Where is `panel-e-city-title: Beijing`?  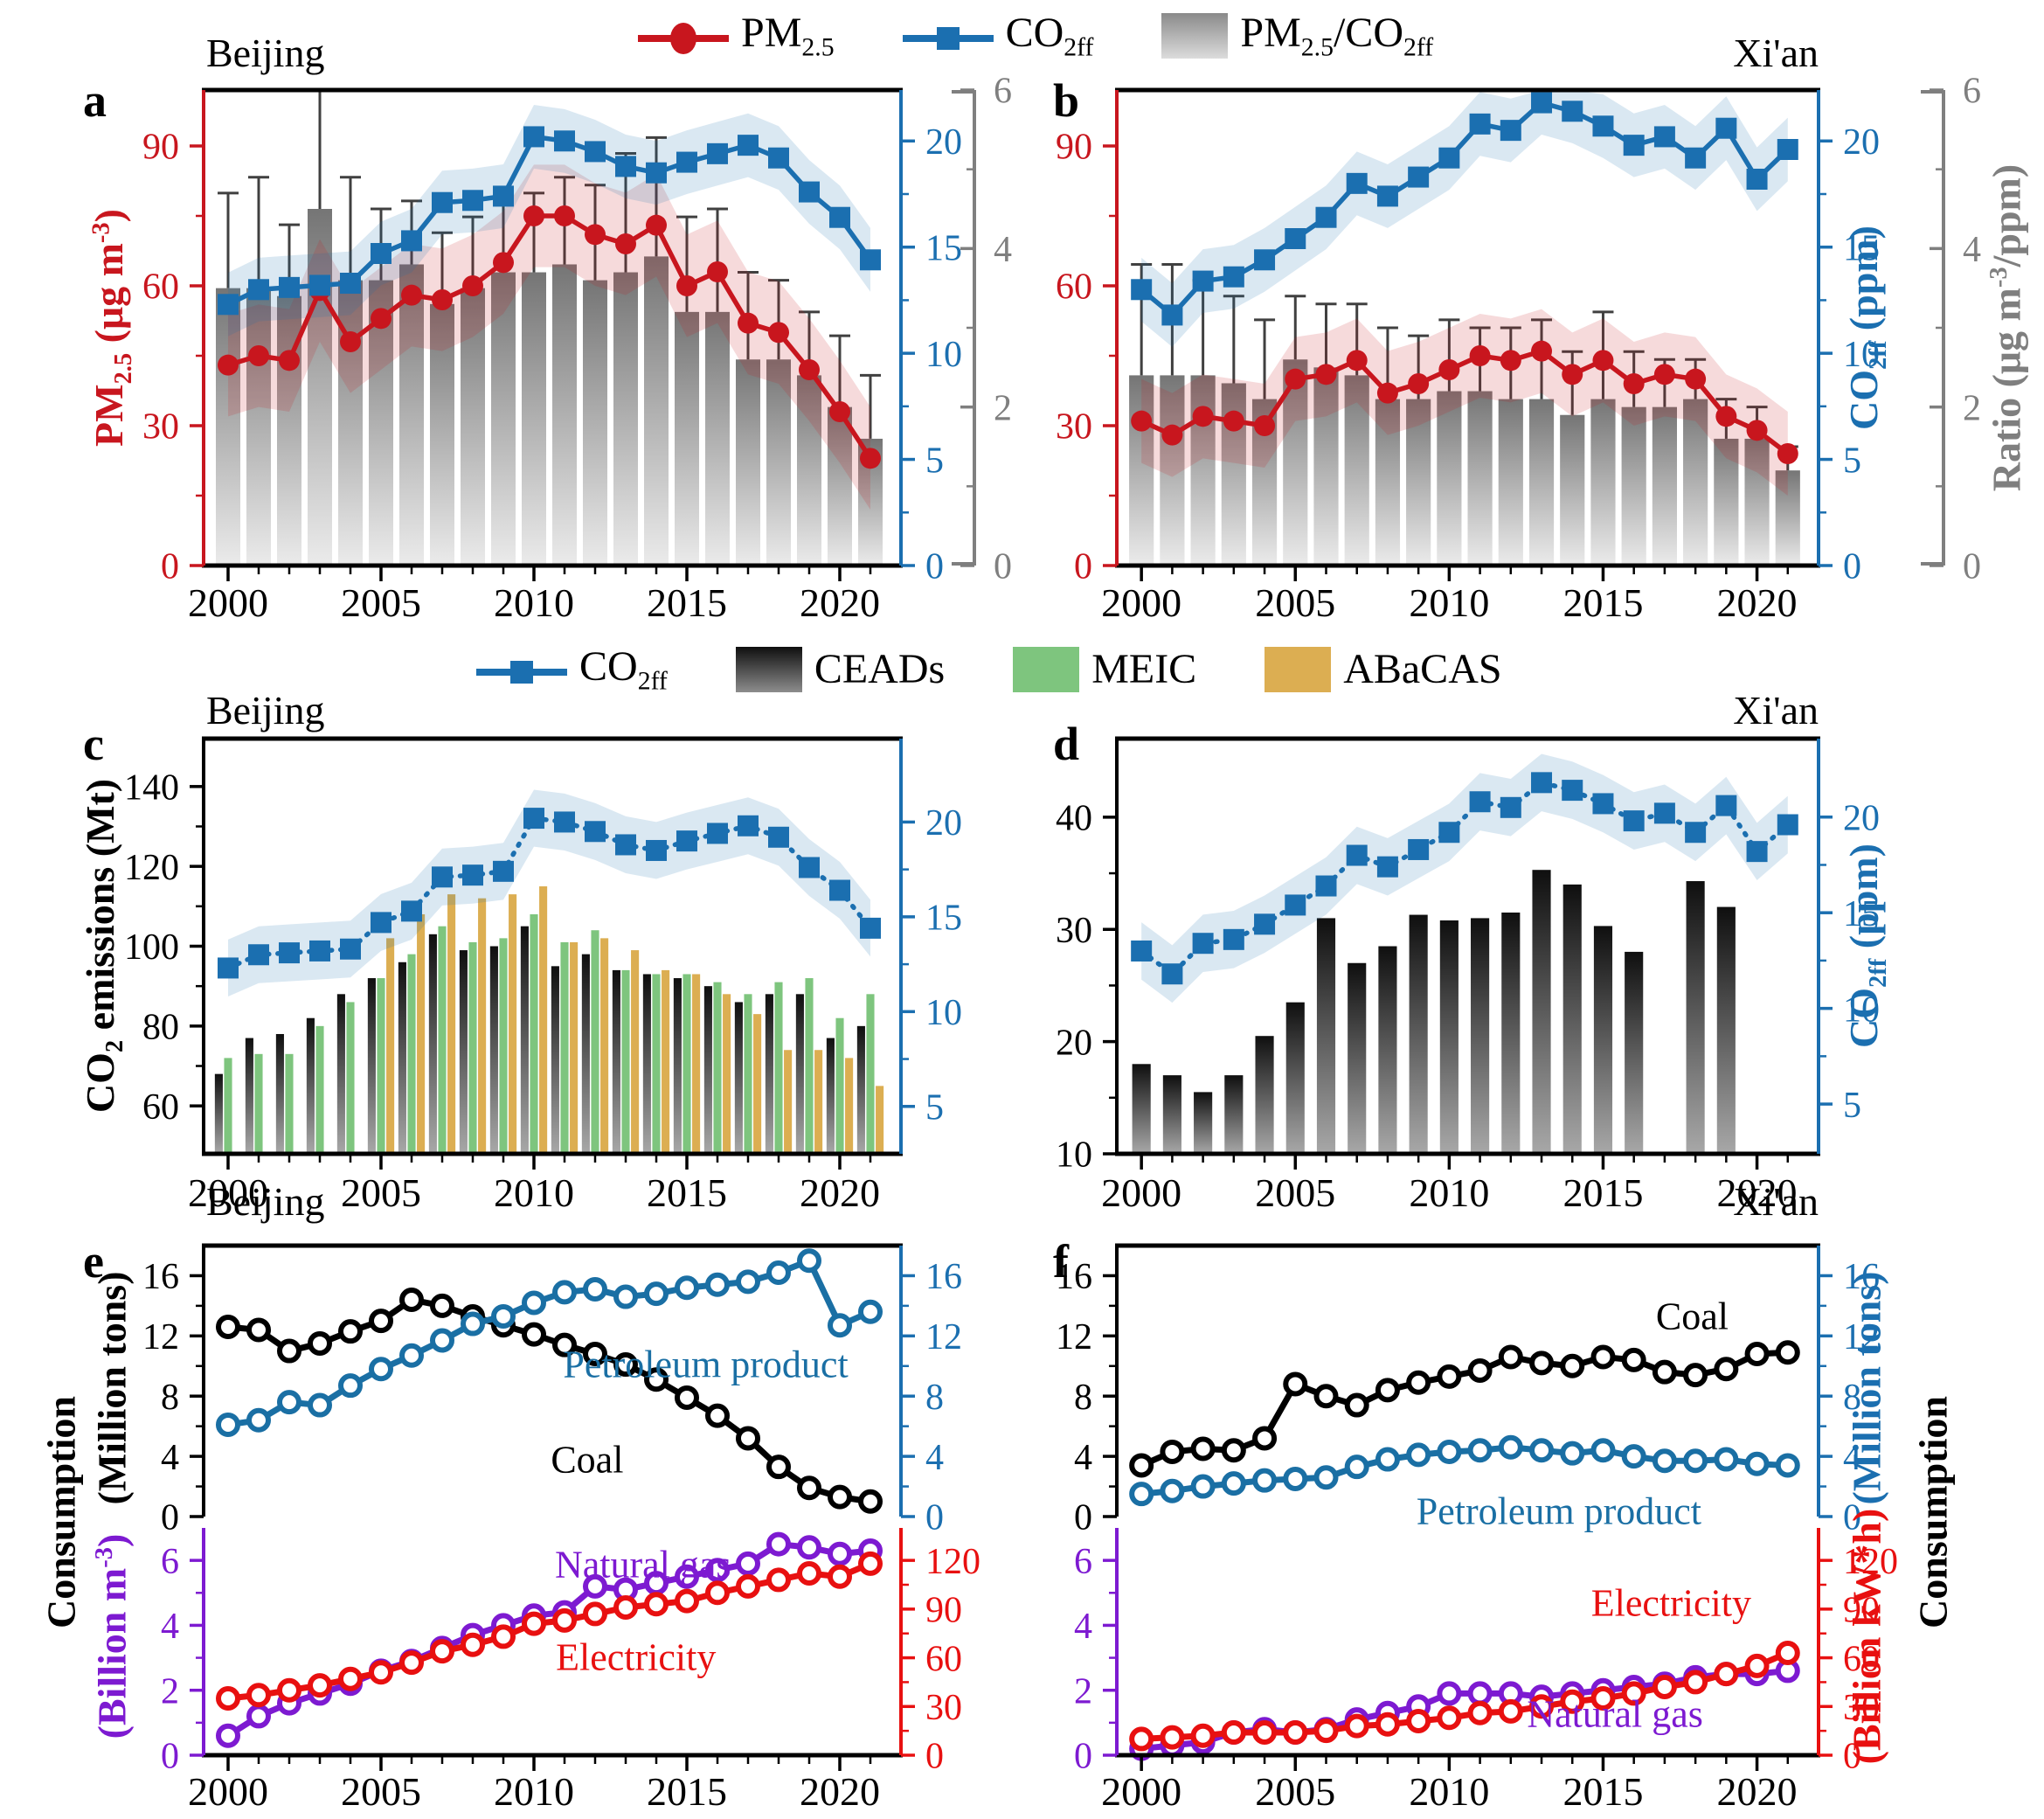
panel-e-city-title: Beijing is located at coordinates (265, 1201).